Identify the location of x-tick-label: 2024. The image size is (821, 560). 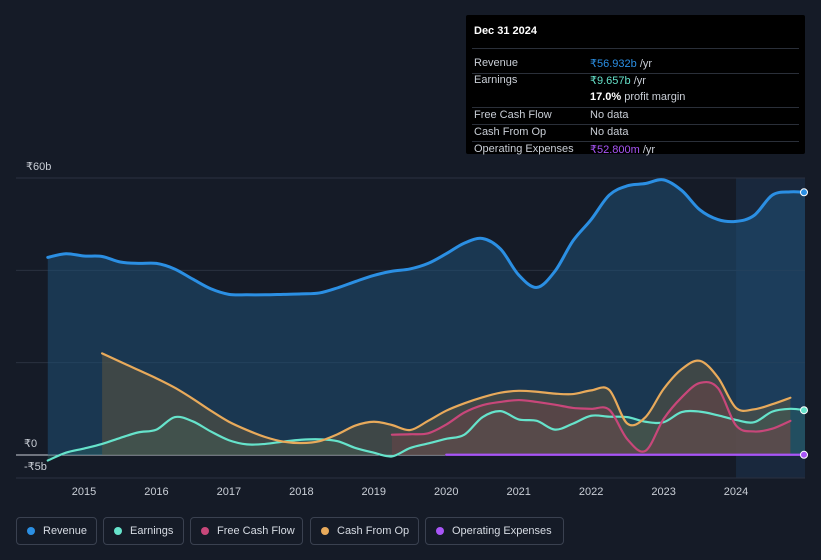
(736, 492).